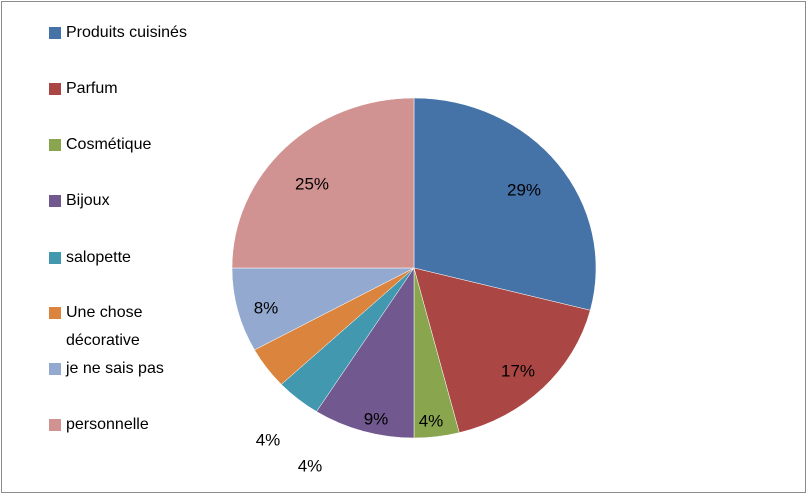  What do you see at coordinates (312, 183) in the screenshot?
I see `data-label: 25%` at bounding box center [312, 183].